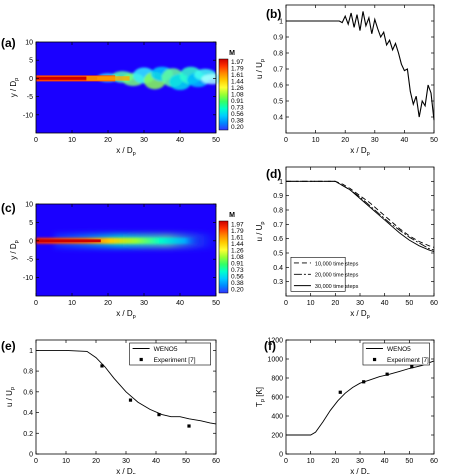 The height and width of the screenshot is (474, 474). I want to click on legend-label: 10,000 time steps, so click(337, 264).